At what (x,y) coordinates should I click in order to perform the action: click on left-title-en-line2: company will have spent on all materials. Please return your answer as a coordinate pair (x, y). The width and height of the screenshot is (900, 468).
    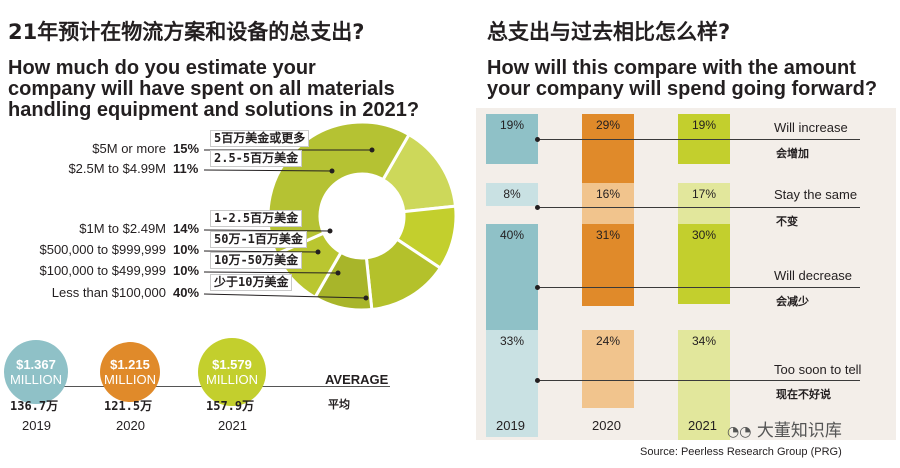
    Looking at the image, I should click on (201, 89).